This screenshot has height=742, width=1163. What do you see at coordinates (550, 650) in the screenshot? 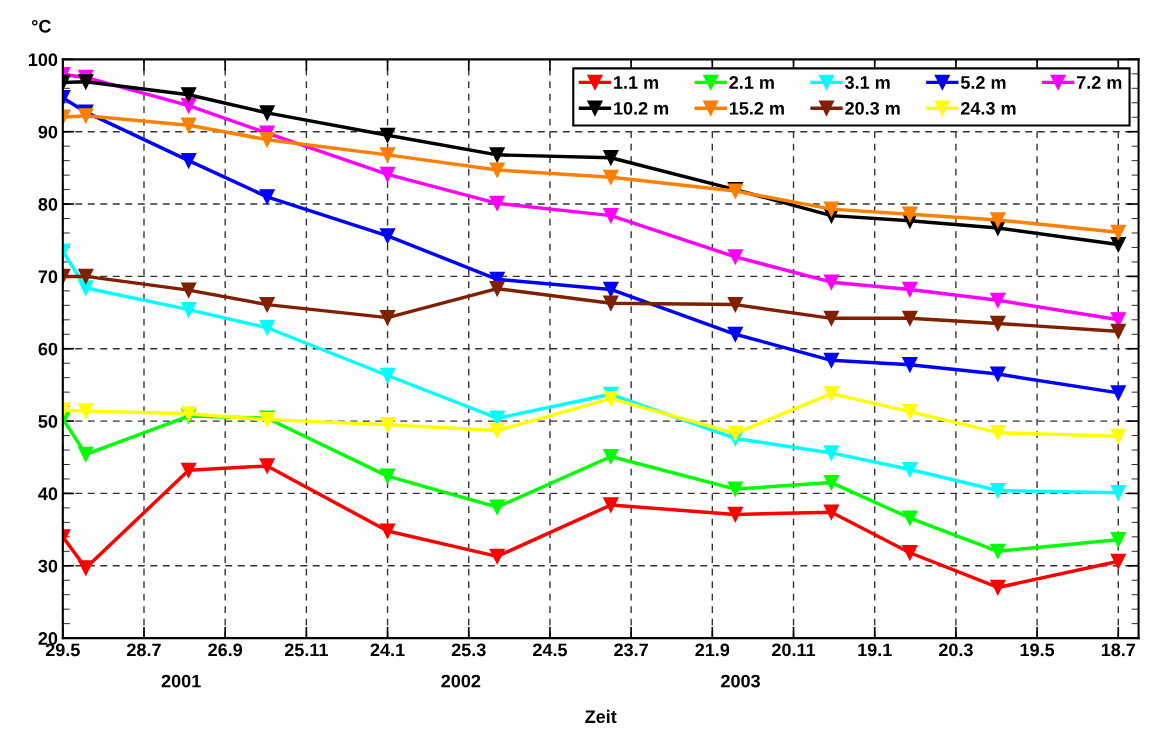
I see `x-tick-label: 24.5` at bounding box center [550, 650].